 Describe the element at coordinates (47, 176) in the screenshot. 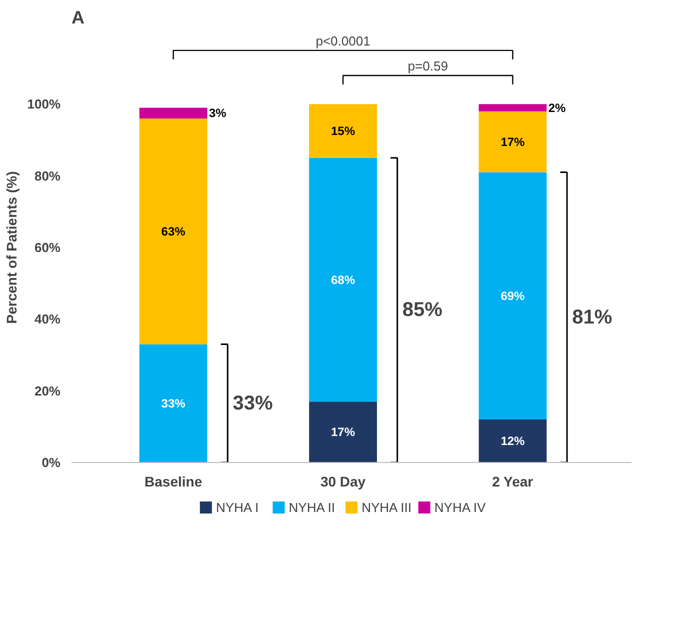

I see `y-tick-label: 80%` at that location.